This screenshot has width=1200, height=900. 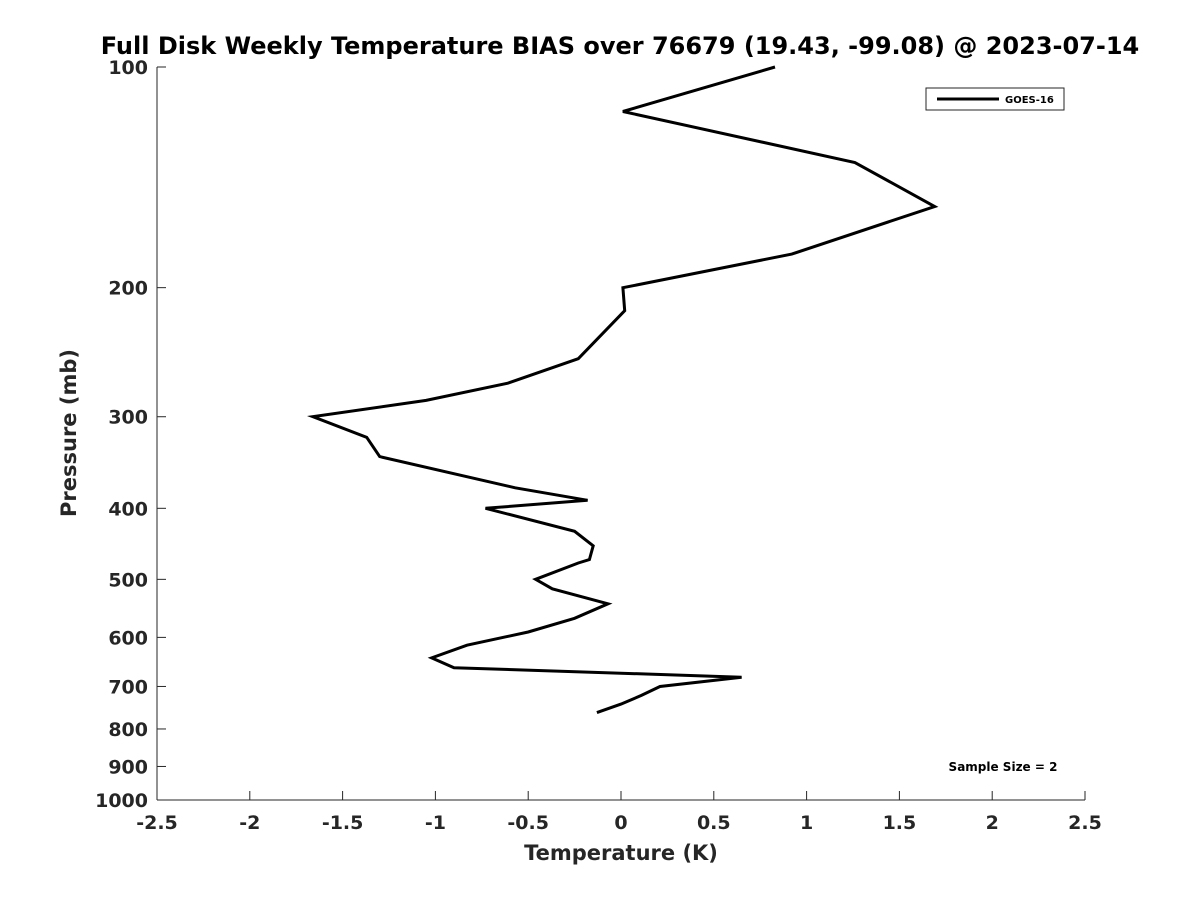 I want to click on y-tick-label: 200, so click(x=128, y=289).